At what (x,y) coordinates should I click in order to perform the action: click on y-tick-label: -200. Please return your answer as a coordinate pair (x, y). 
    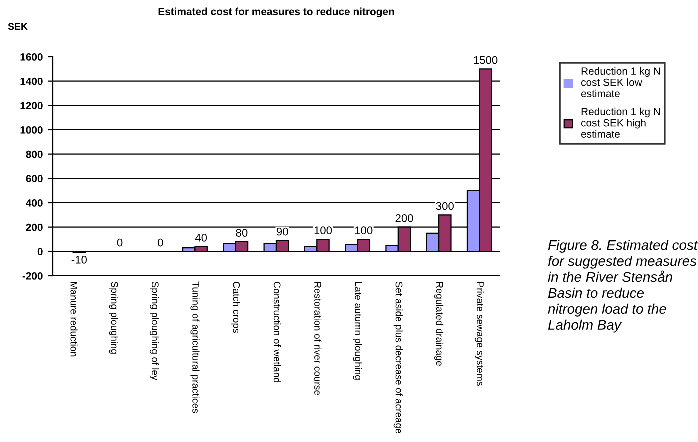
    Looking at the image, I should click on (32, 276).